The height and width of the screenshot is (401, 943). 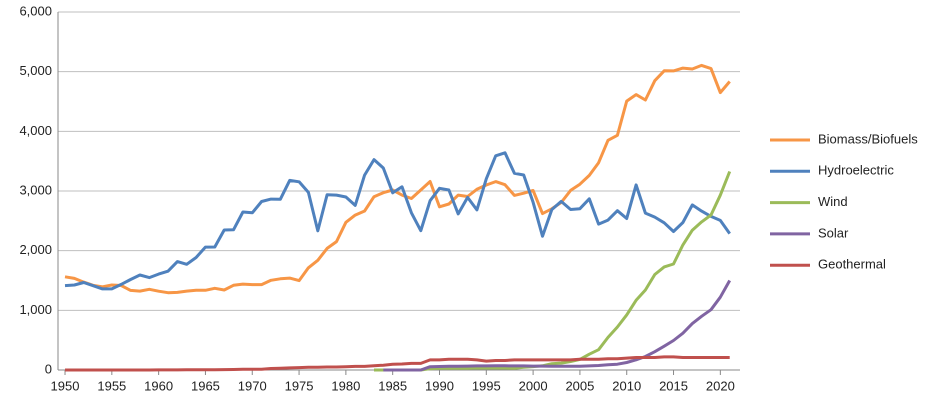 What do you see at coordinates (486, 385) in the screenshot?
I see `x-tick-label: 1995` at bounding box center [486, 385].